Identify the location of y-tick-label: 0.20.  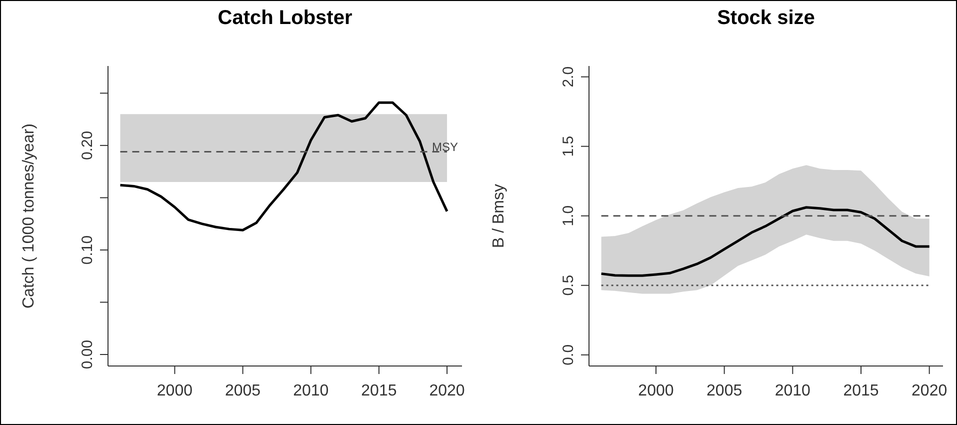
(87, 145).